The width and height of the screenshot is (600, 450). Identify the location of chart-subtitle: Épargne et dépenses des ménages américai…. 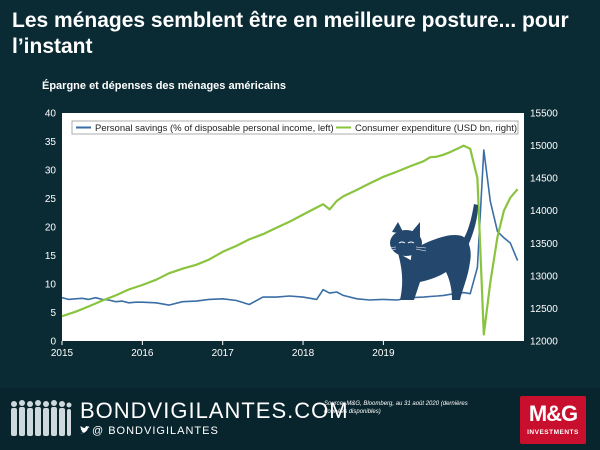
(164, 86).